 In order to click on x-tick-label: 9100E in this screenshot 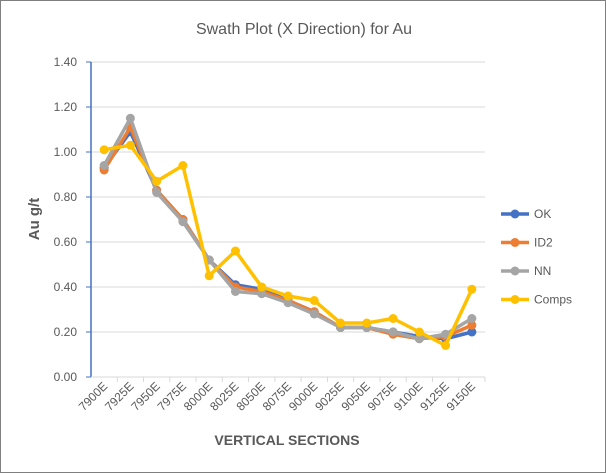, I will do `click(408, 396)`.